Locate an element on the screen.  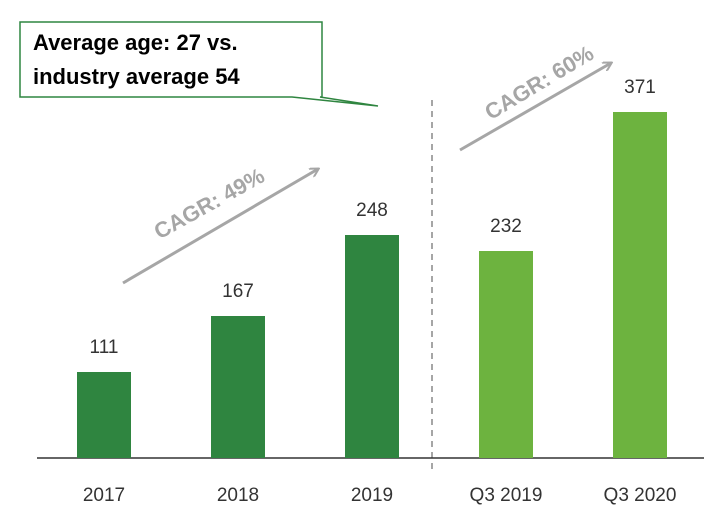
cagr-label: CAGR: 60% is located at coordinates (539, 82).